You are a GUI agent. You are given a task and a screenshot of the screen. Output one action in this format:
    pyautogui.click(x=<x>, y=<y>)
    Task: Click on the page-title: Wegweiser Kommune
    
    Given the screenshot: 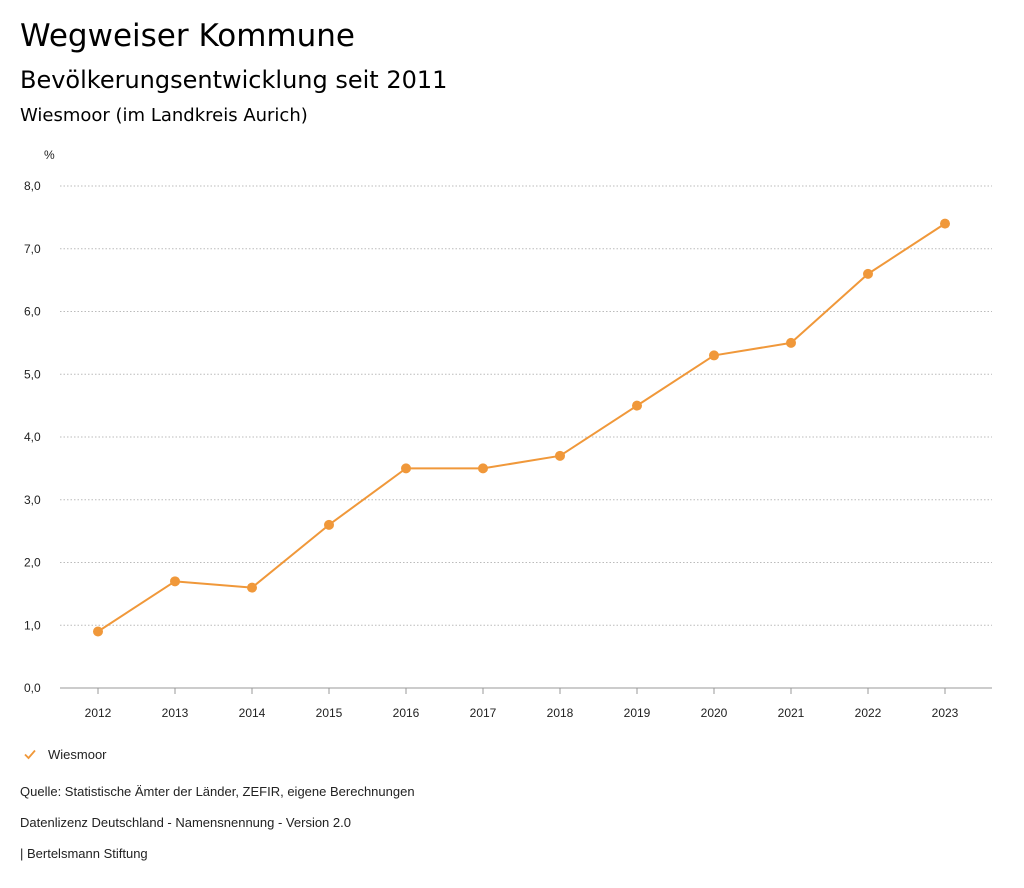 What is the action you would take?
    pyautogui.click(x=187, y=36)
    